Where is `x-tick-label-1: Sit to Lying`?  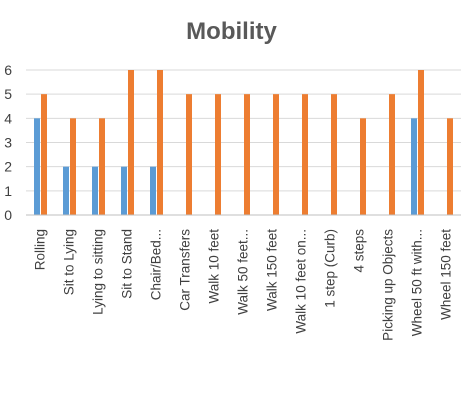
x-tick-label-1: Sit to Lying is located at coordinates (69, 262).